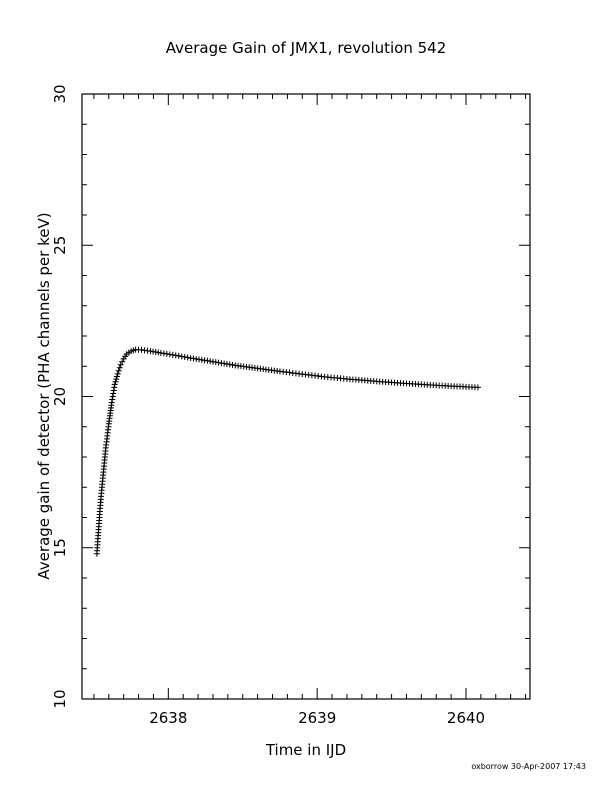 This screenshot has width=612, height=792. What do you see at coordinates (60, 396) in the screenshot?
I see `y-tick-label: 20` at bounding box center [60, 396].